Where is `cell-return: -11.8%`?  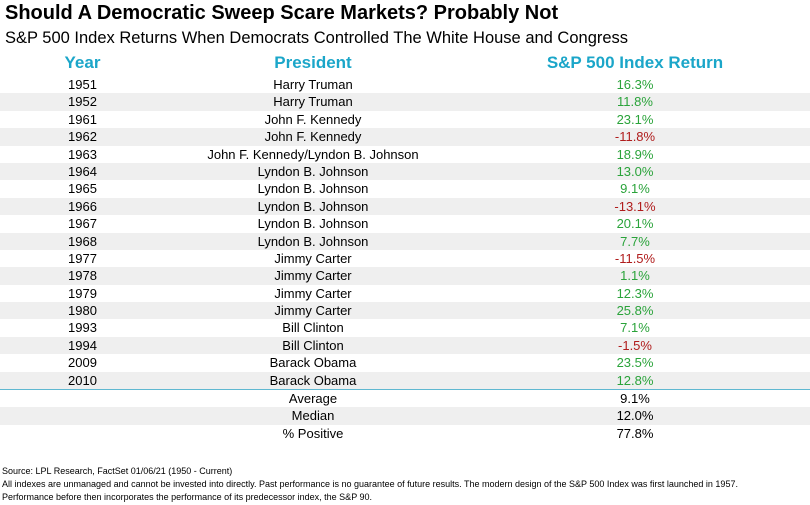 cell-return: -11.8% is located at coordinates (635, 137).